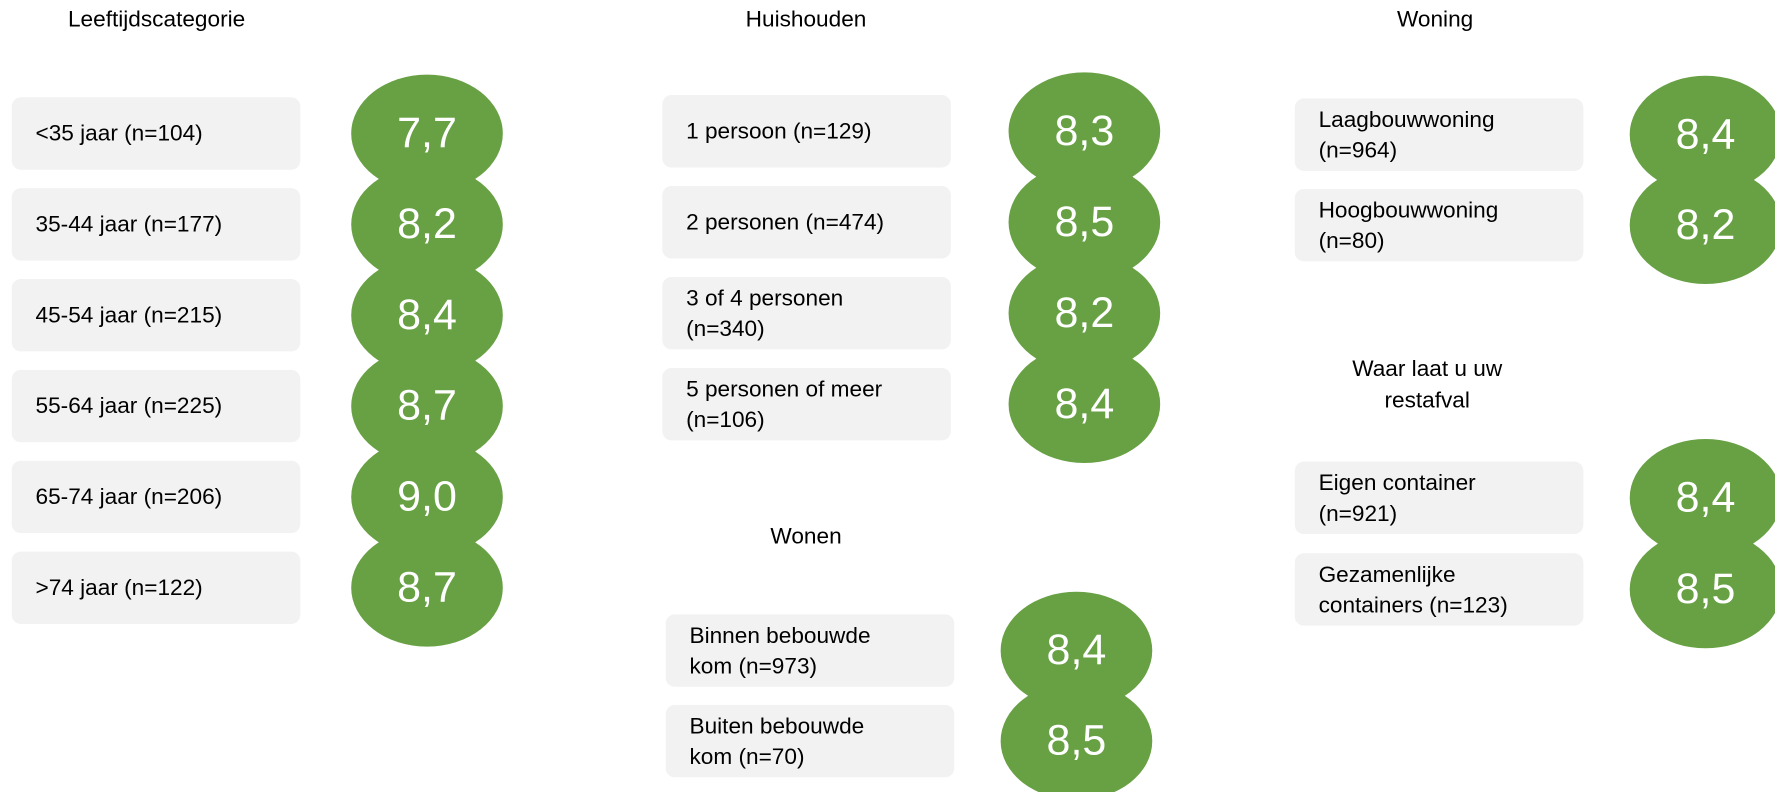  What do you see at coordinates (725, 419) in the screenshot?
I see `item-label: (n=106)` at bounding box center [725, 419].